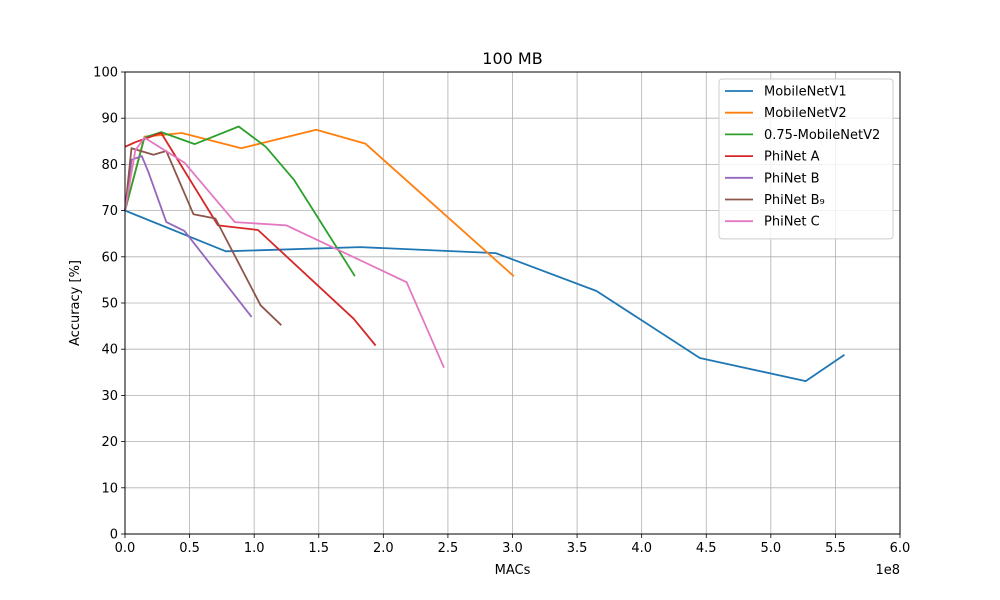 The width and height of the screenshot is (1000, 600). What do you see at coordinates (887, 570) in the screenshot?
I see `x-axis-offset-label: 1e8` at bounding box center [887, 570].